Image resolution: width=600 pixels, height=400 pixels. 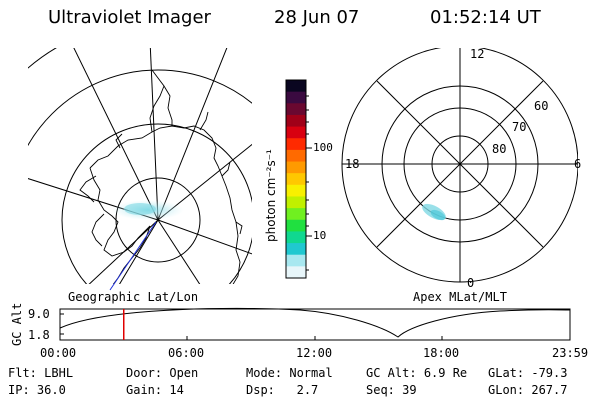 What do you see at coordinates (528, 373) in the screenshot?
I see `info-glat: GLat: -79.3` at bounding box center [528, 373].